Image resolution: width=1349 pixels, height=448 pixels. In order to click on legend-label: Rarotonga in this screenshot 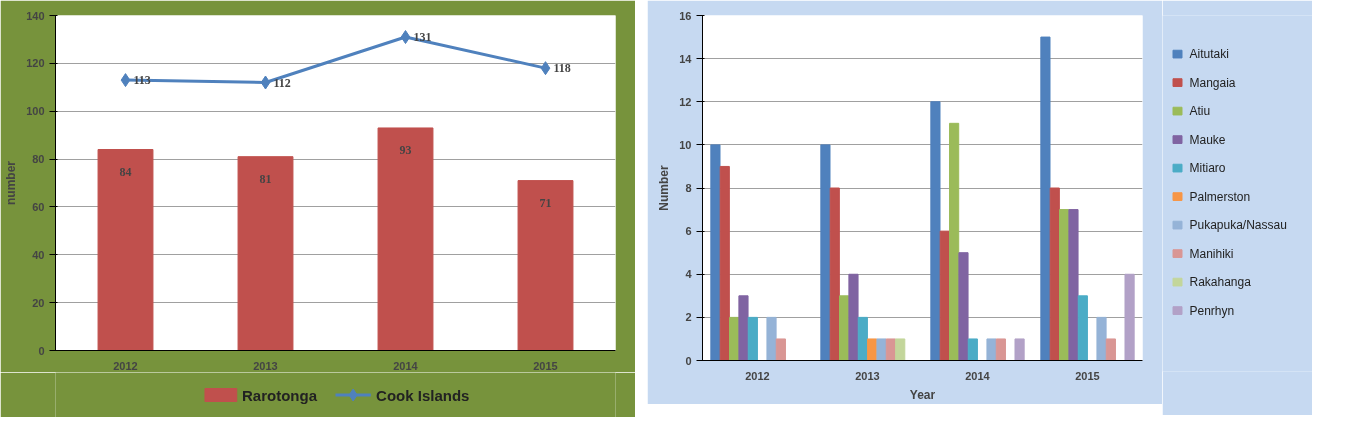, I will do `click(280, 395)`.